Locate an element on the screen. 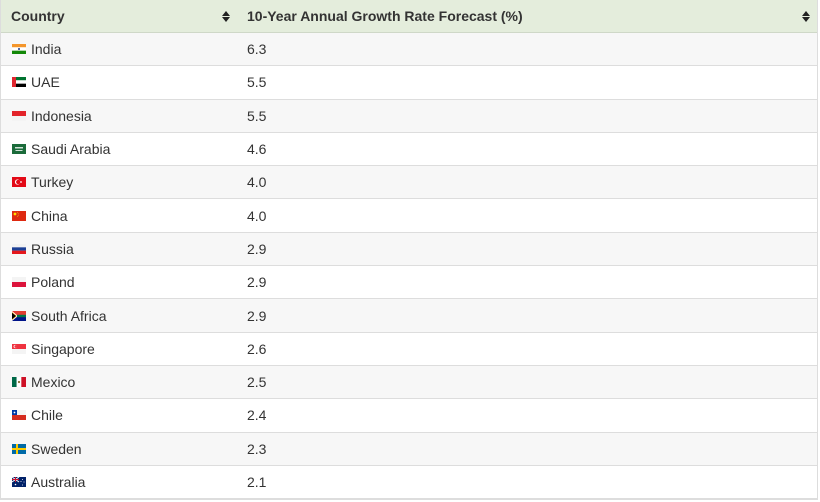 Image resolution: width=820 pixels, height=502 pixels. country-cell: India is located at coordinates (119, 49).